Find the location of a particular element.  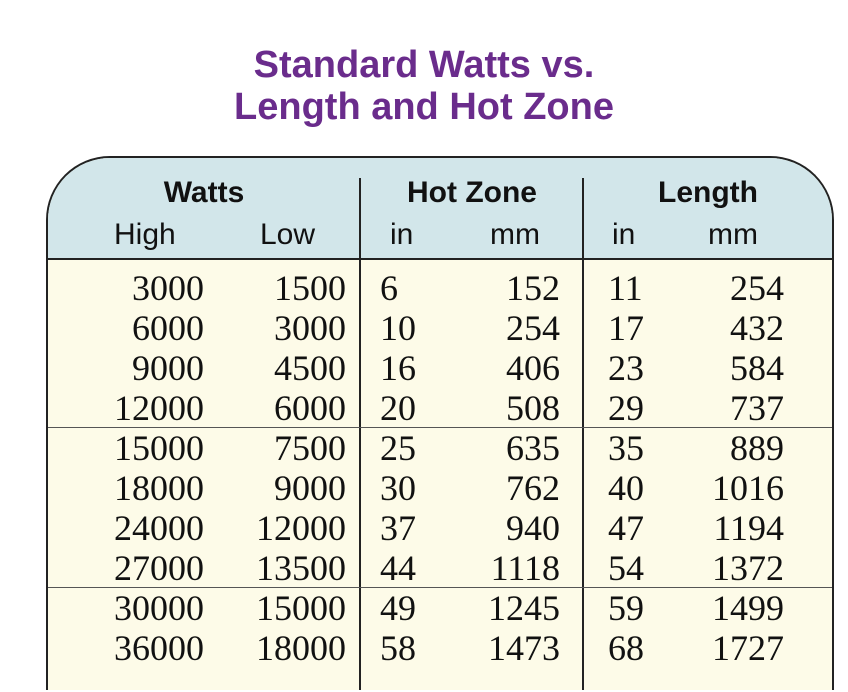

cell-length-mm: 1194 is located at coordinates (748, 528).